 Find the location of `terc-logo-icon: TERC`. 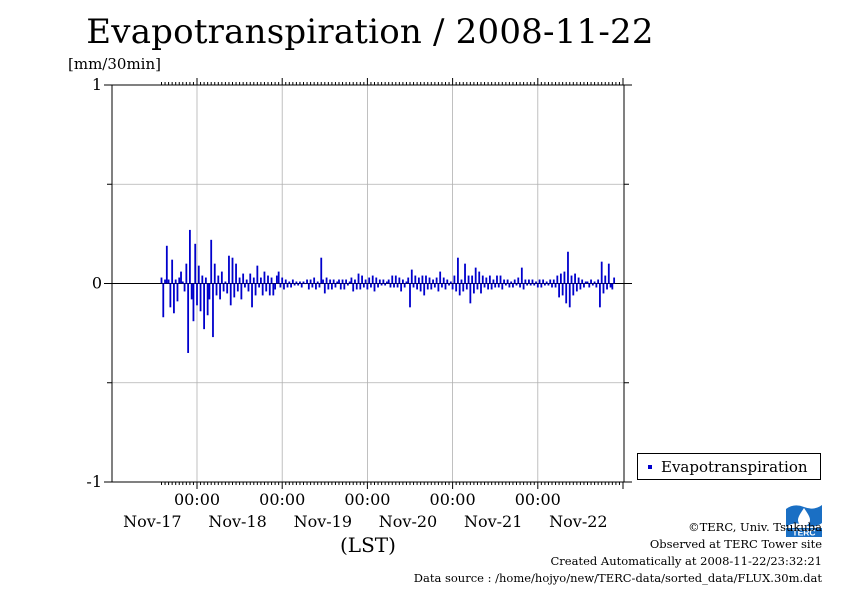

terc-logo-icon: TERC is located at coordinates (804, 521).